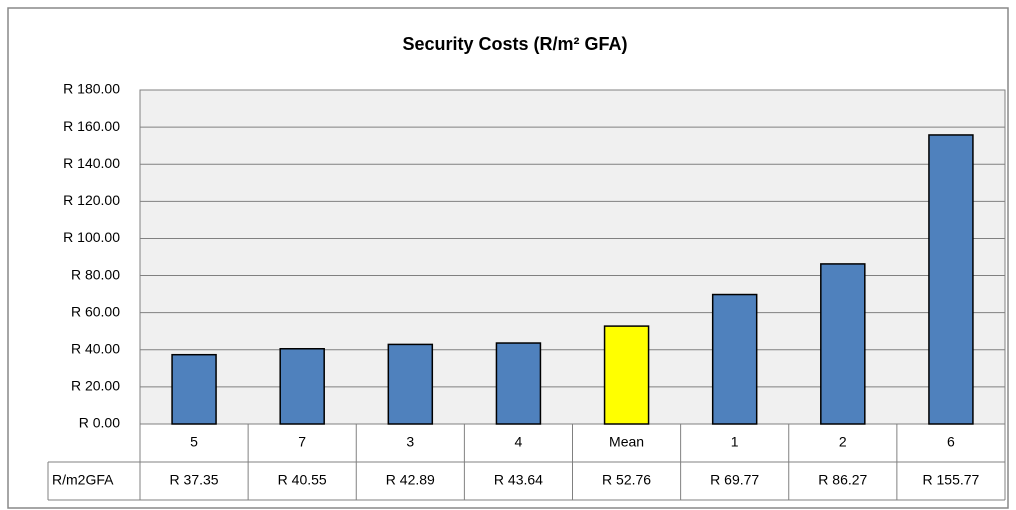  I want to click on x-tick-label: 4, so click(519, 442).